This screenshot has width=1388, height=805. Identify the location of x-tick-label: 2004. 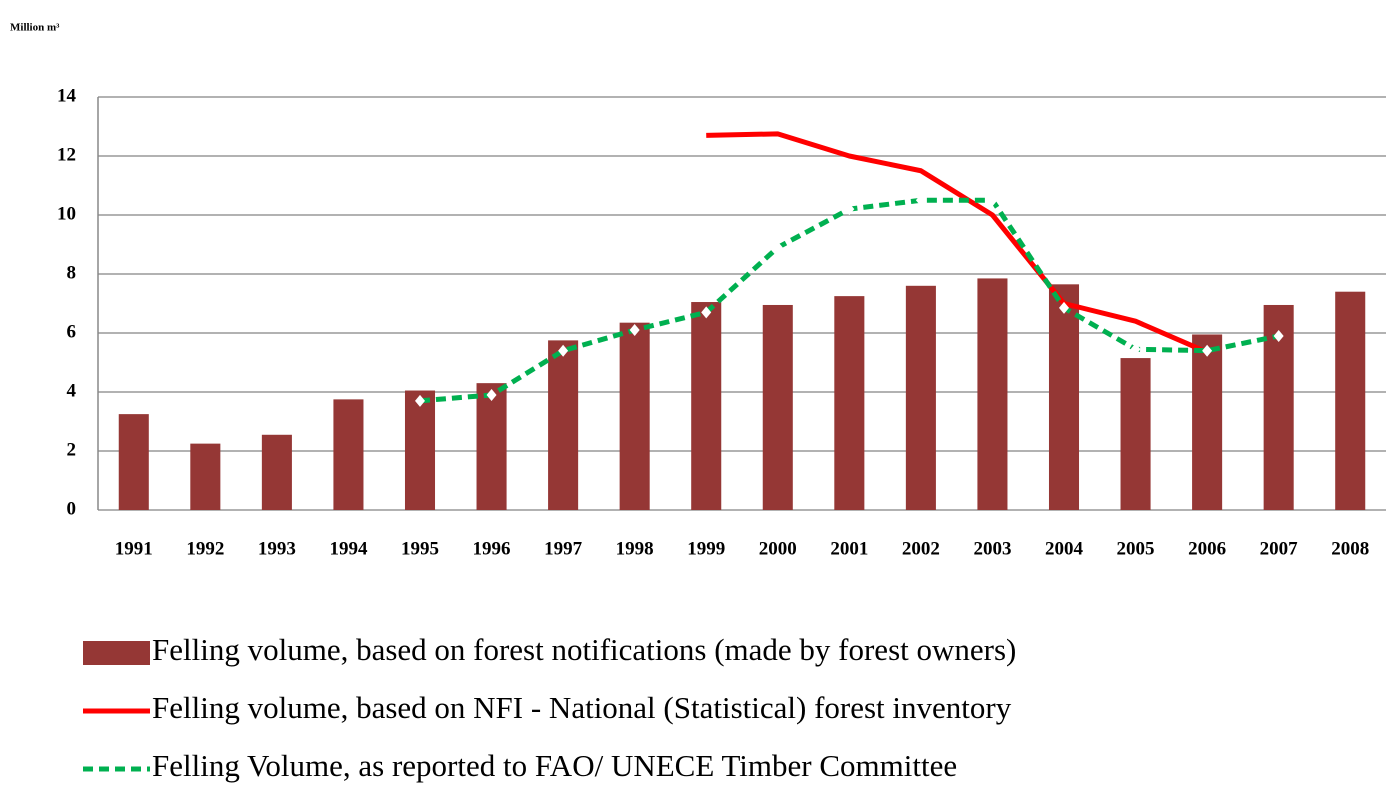
(1064, 548).